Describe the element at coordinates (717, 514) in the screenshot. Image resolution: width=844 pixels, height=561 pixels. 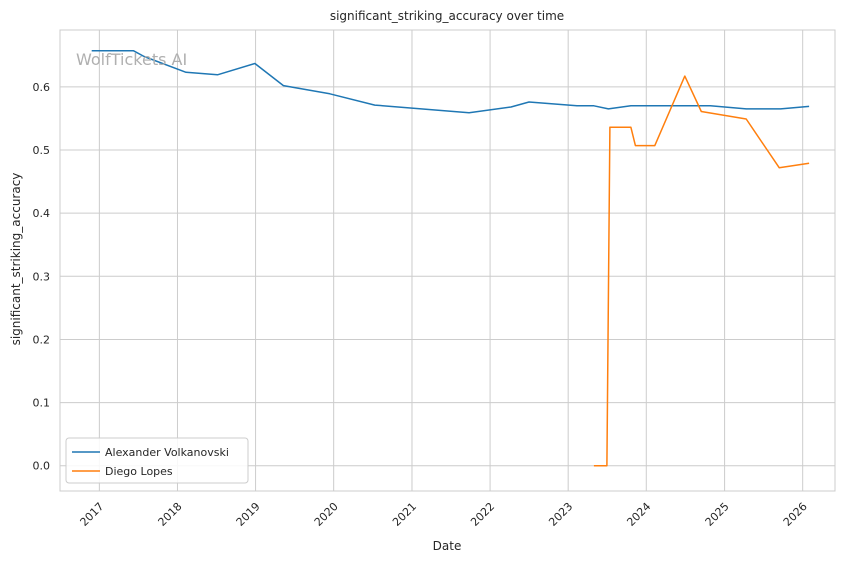
I see `x-tick-label: 2025` at that location.